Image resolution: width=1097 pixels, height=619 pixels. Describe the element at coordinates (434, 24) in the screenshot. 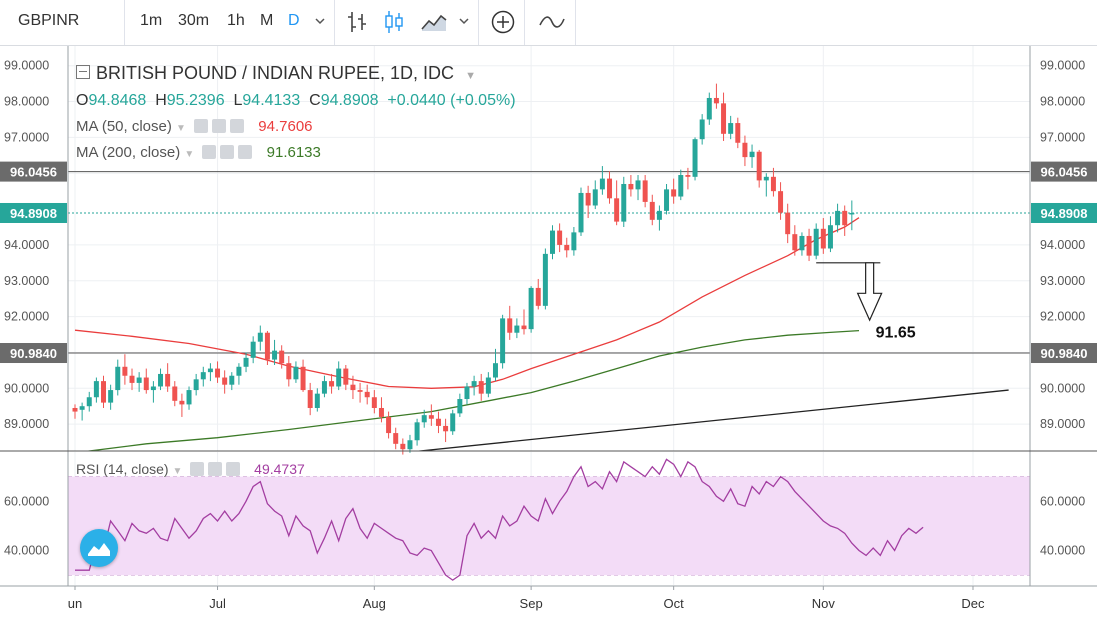

I see `area-icon` at that location.